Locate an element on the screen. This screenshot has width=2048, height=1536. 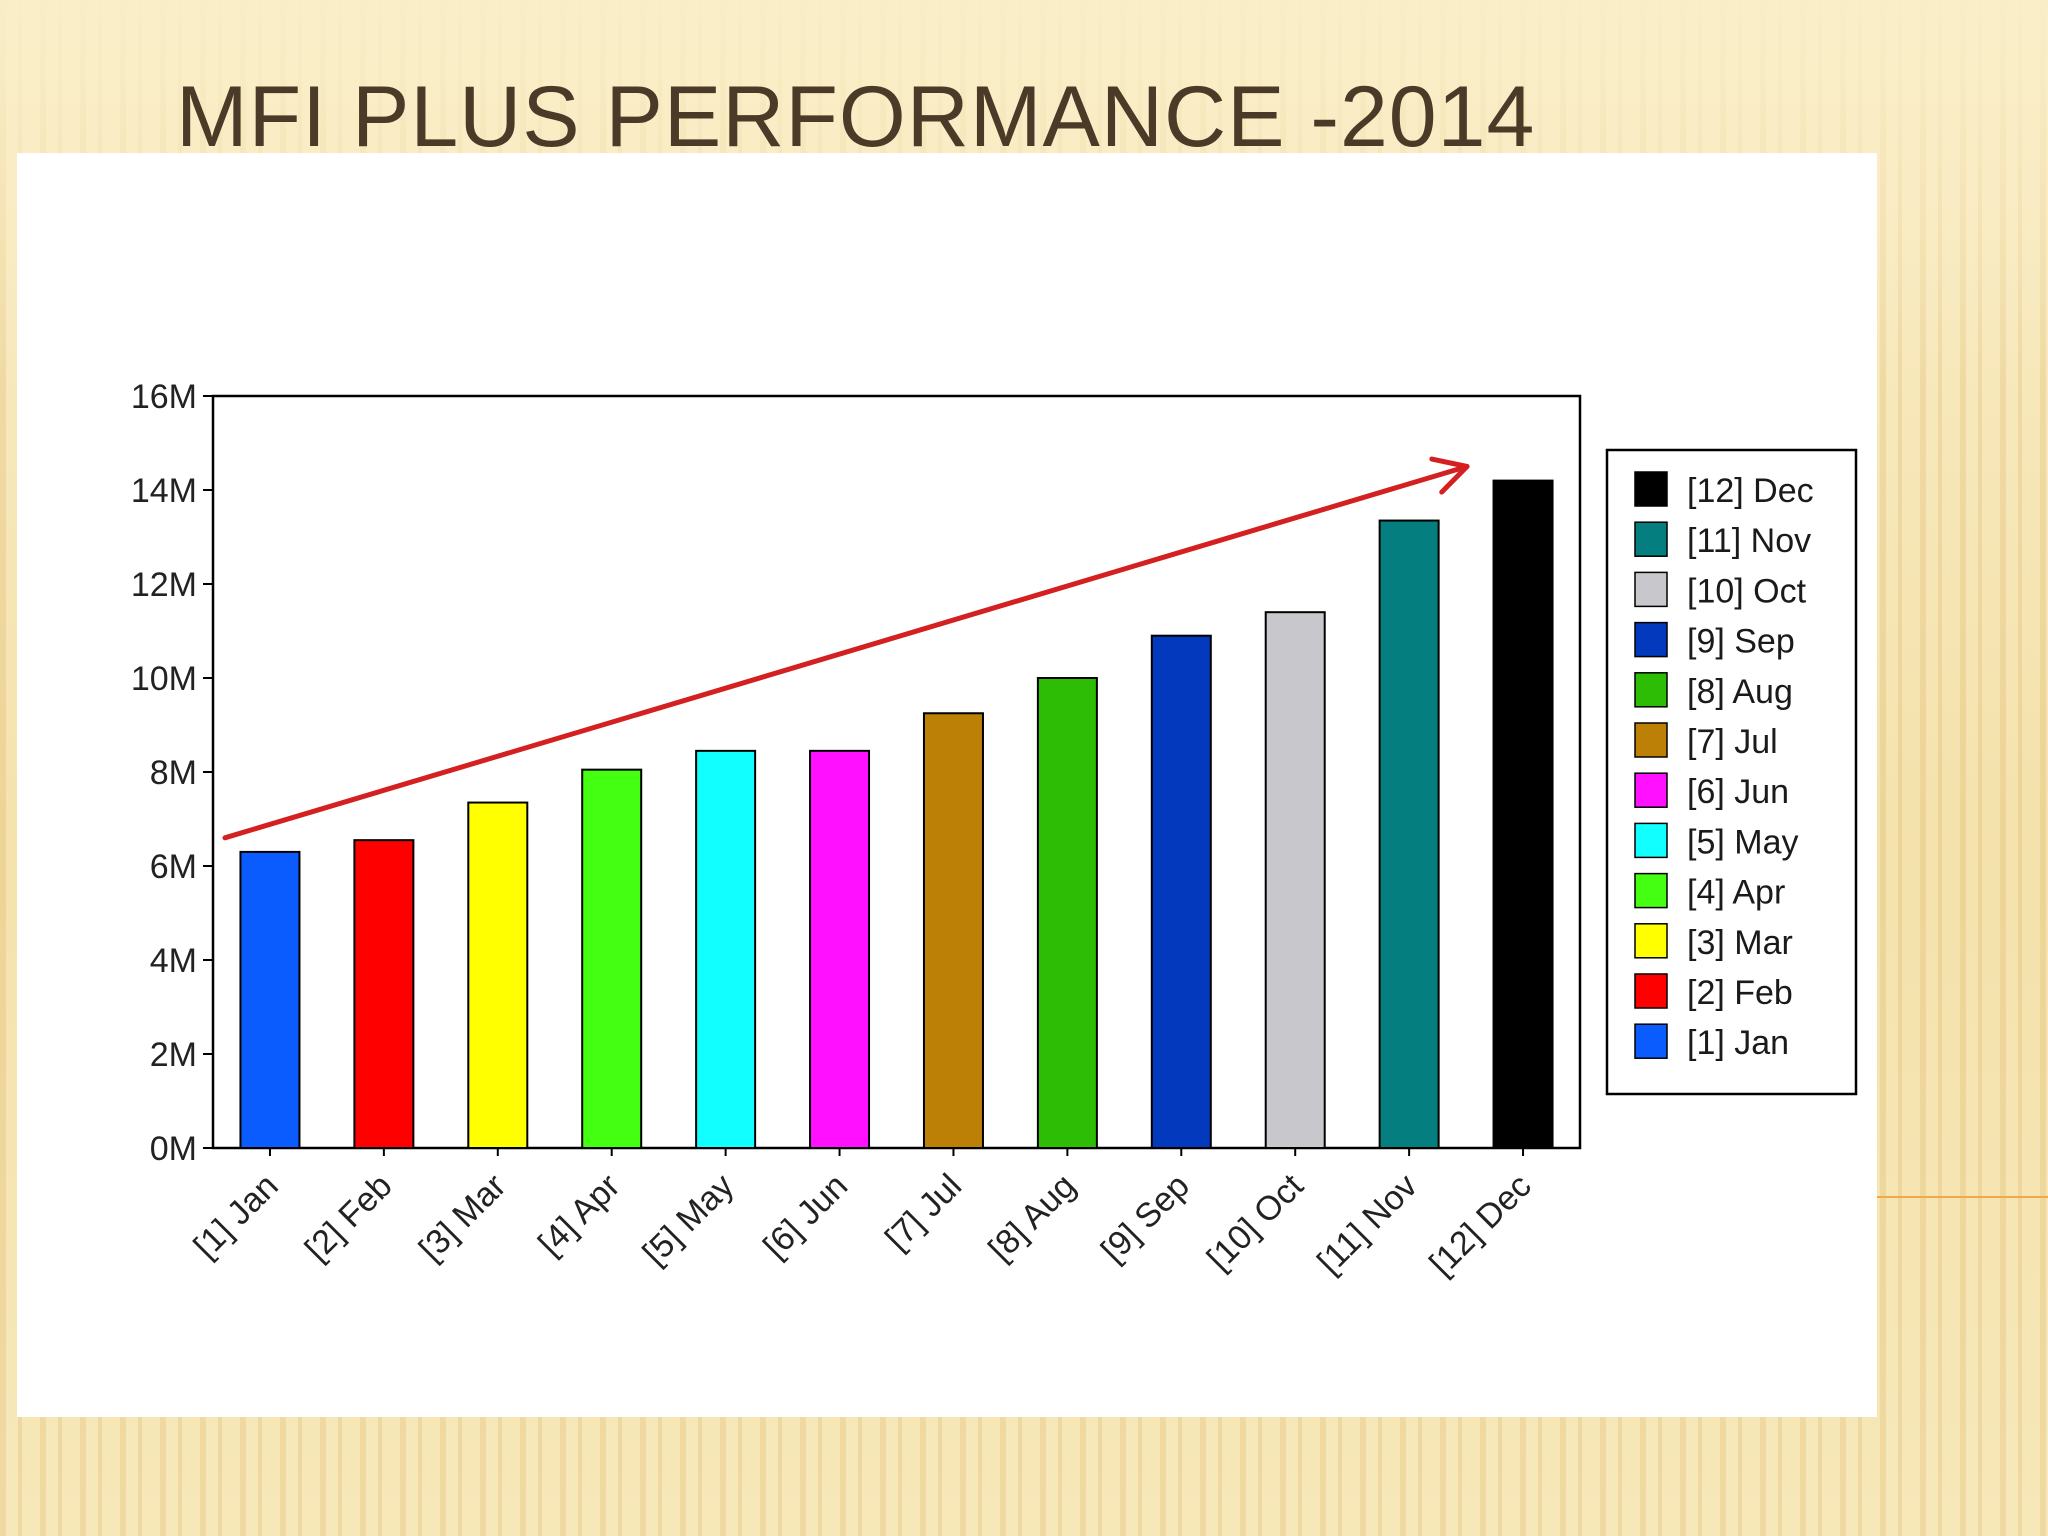
y-tick-label: 14M is located at coordinates (164, 491).